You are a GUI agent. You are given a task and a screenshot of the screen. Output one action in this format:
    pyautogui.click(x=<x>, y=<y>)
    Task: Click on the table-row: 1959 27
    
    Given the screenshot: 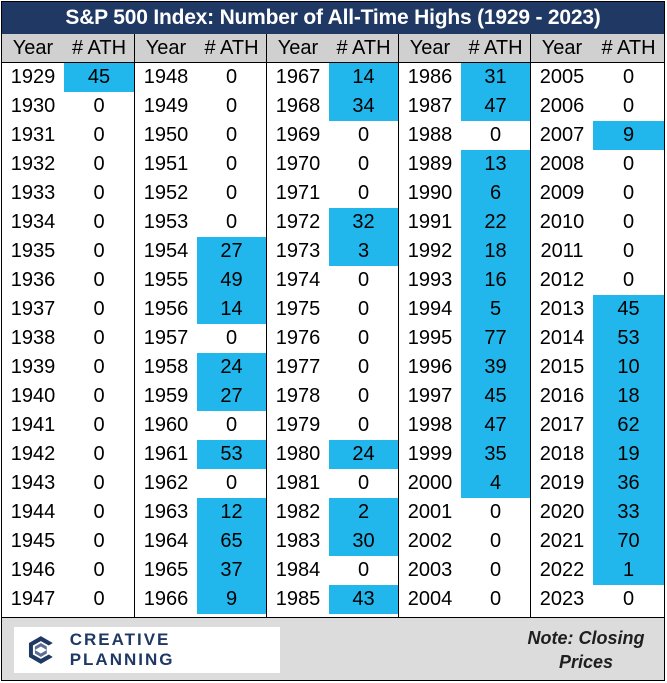 What is the action you would take?
    pyautogui.click(x=200, y=396)
    